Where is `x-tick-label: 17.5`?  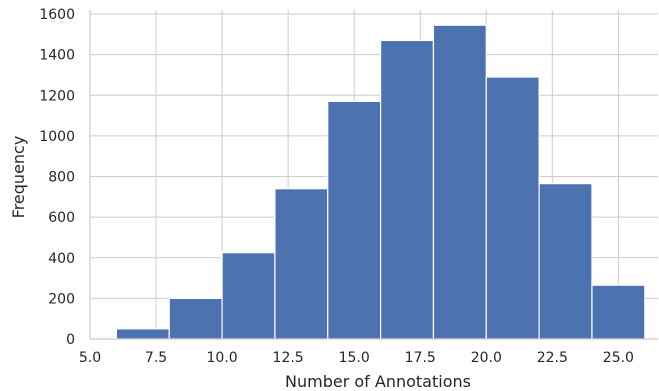 x-tick-label: 17.5 is located at coordinates (420, 358).